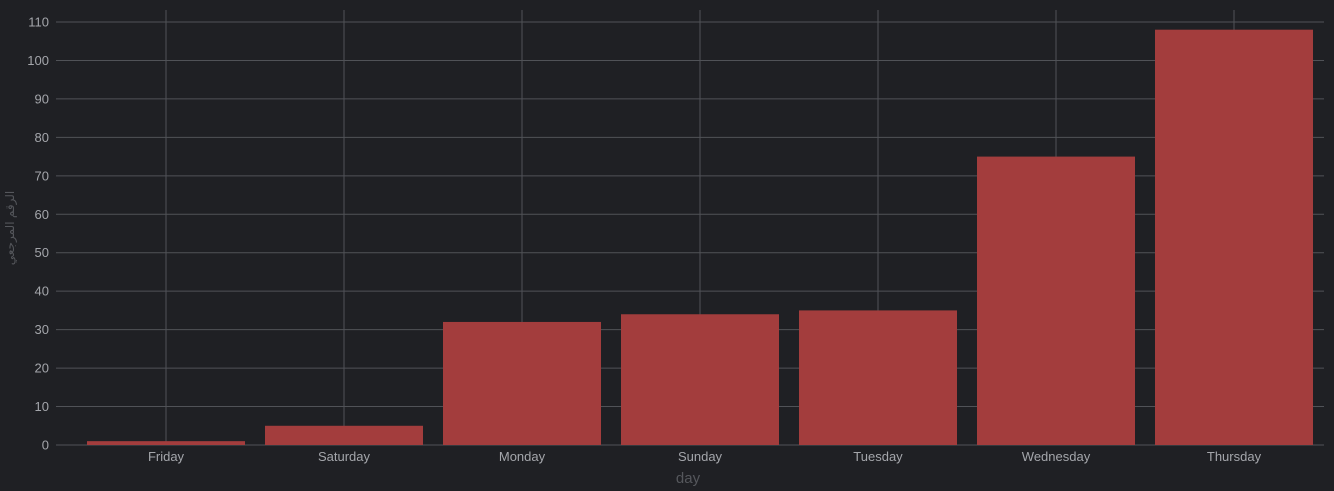 Image resolution: width=1334 pixels, height=491 pixels. What do you see at coordinates (688, 478) in the screenshot?
I see `x-axis-title: day` at bounding box center [688, 478].